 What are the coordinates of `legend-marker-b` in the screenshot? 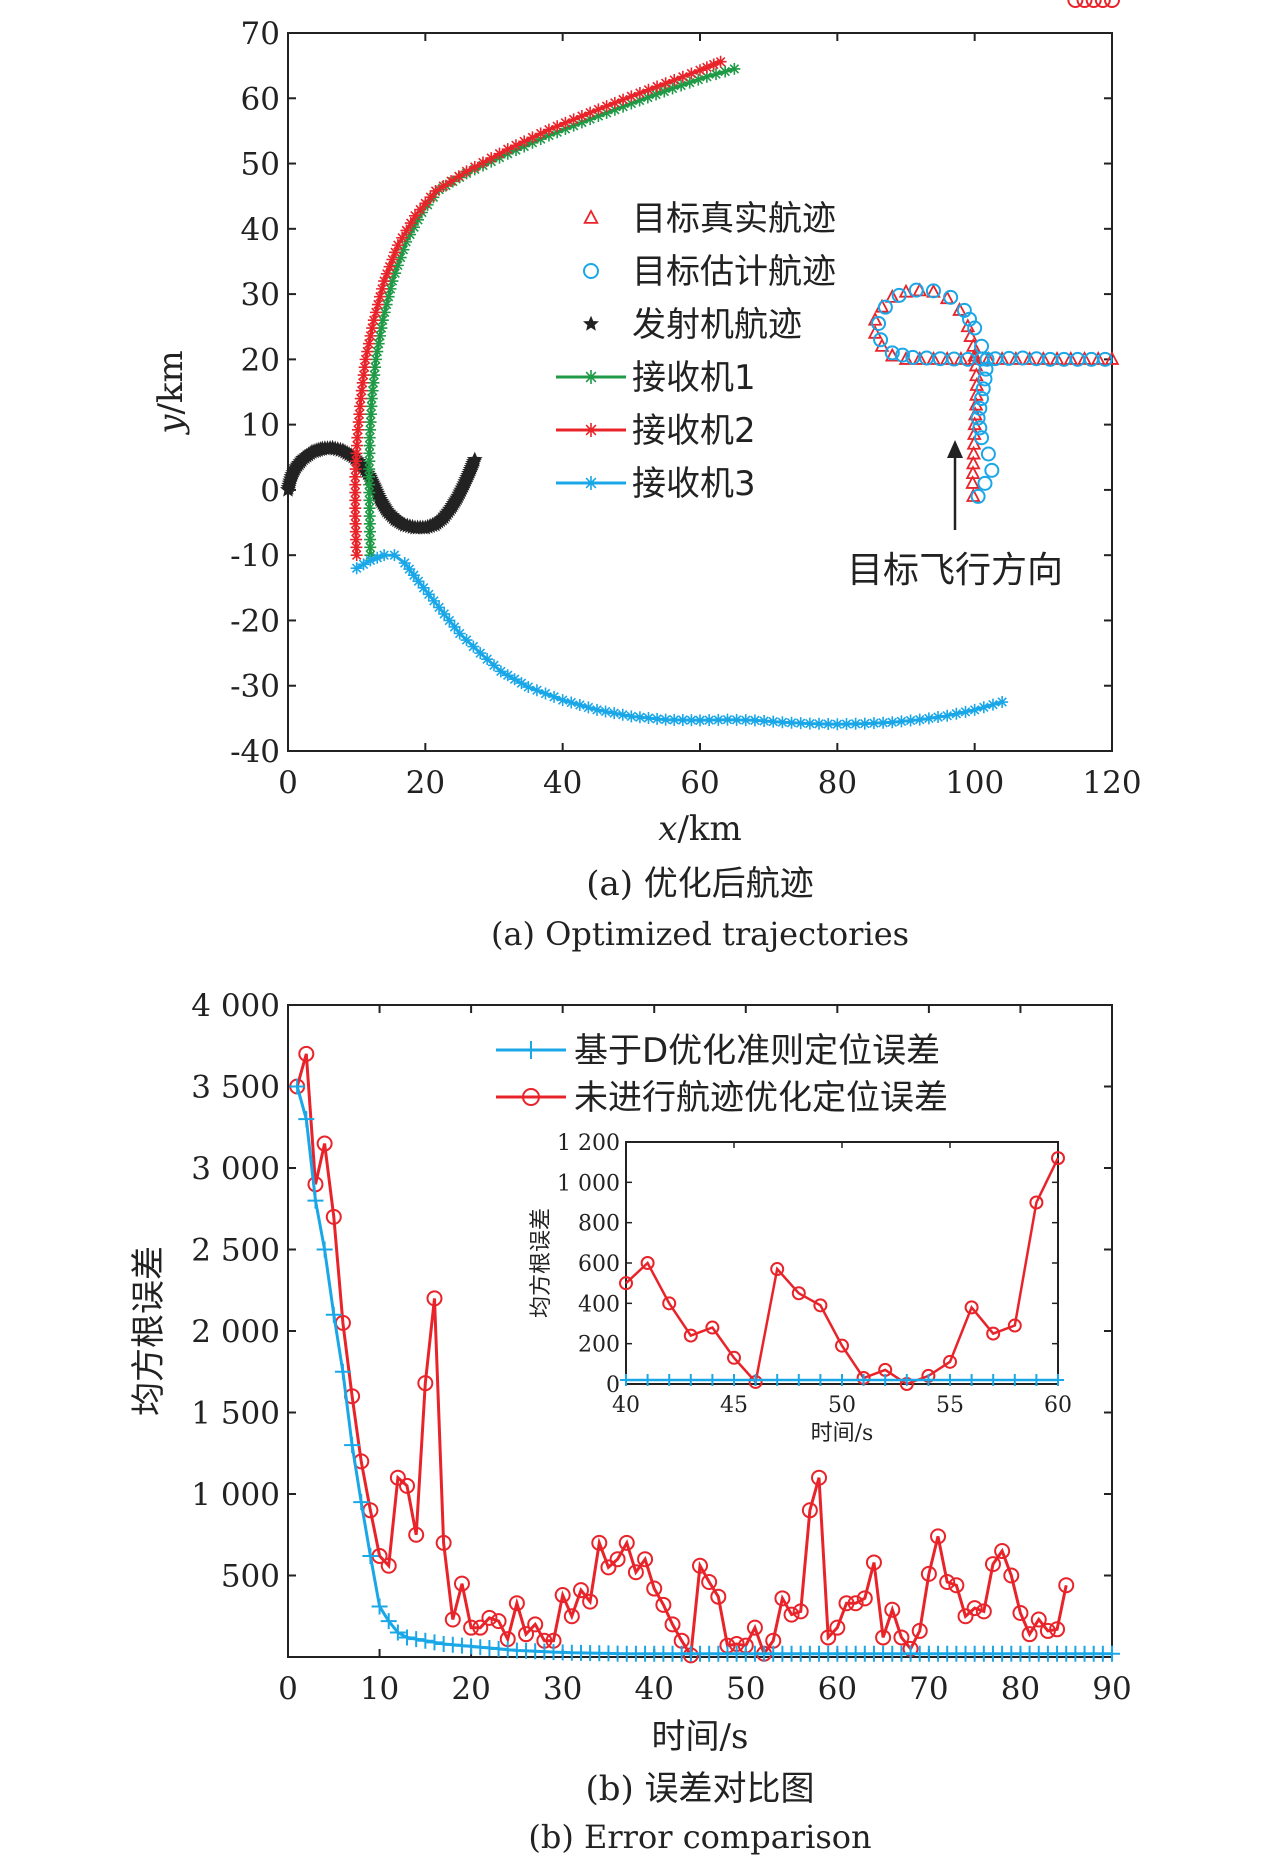 It's located at (531, 1050).